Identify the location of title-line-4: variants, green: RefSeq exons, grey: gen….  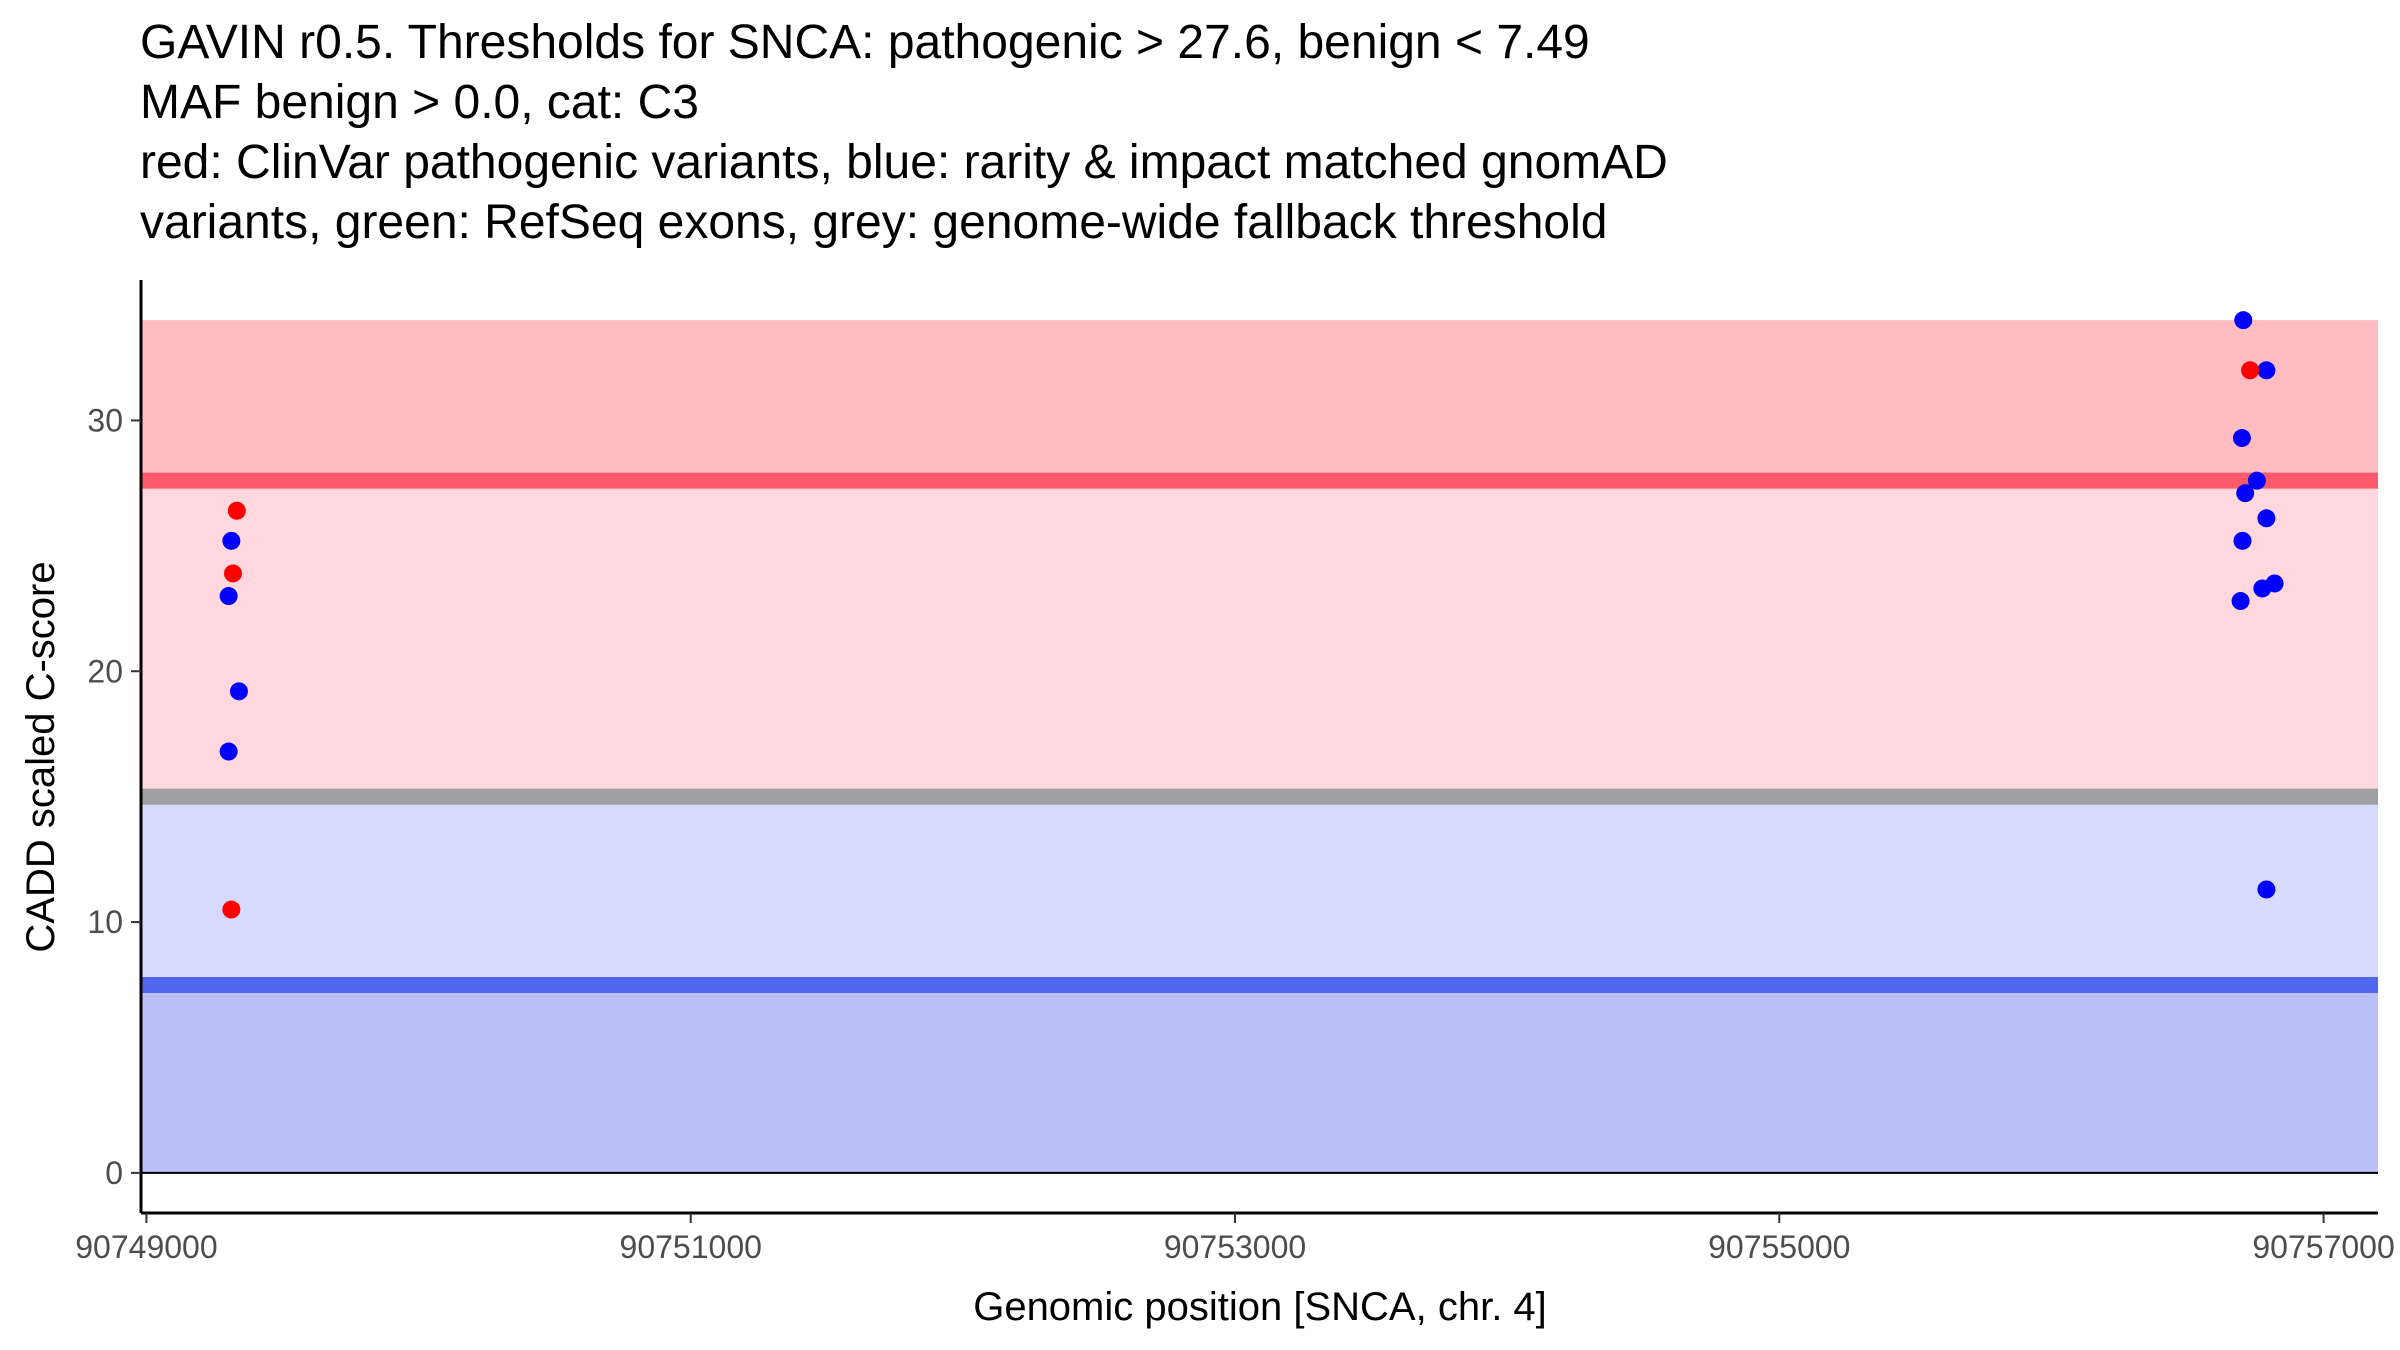
(873, 222).